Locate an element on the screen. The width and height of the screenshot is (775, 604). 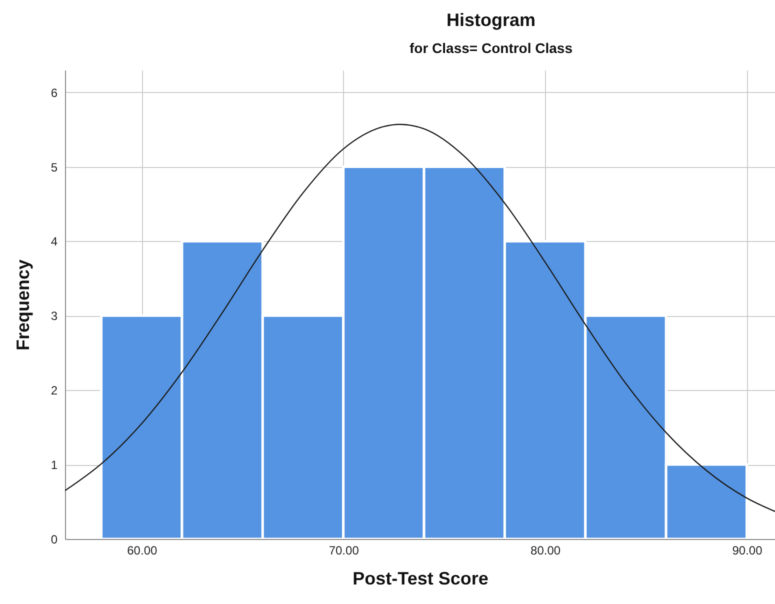
y-tick-label: 2 is located at coordinates (54, 391).